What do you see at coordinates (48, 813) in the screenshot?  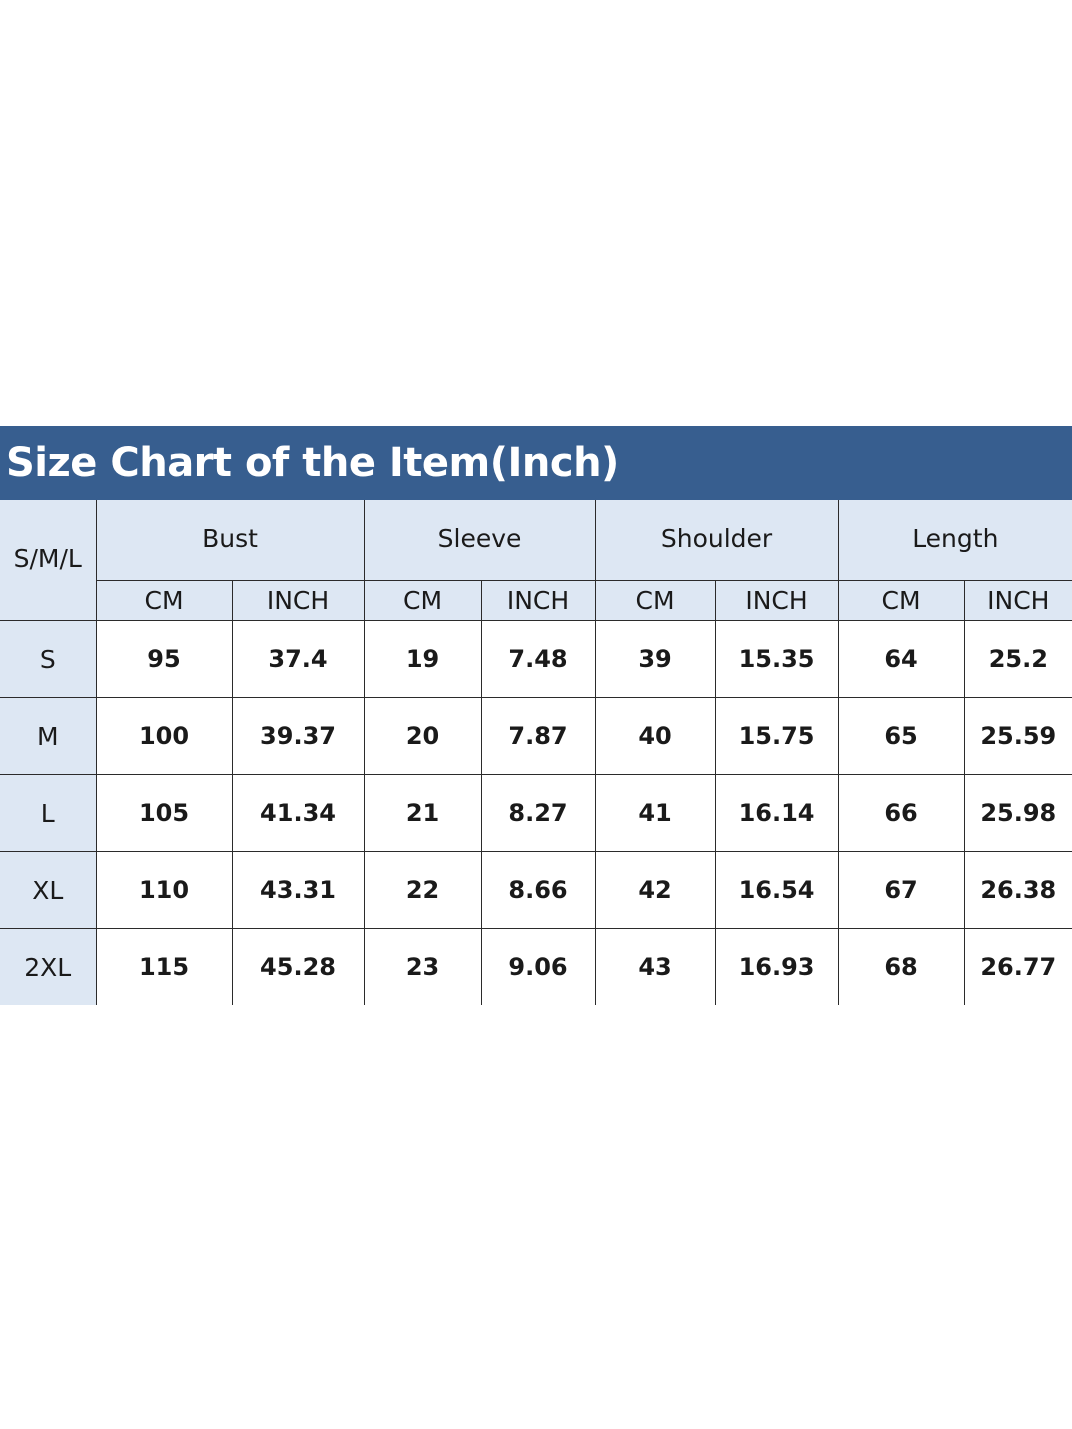 I see `size-label: L` at bounding box center [48, 813].